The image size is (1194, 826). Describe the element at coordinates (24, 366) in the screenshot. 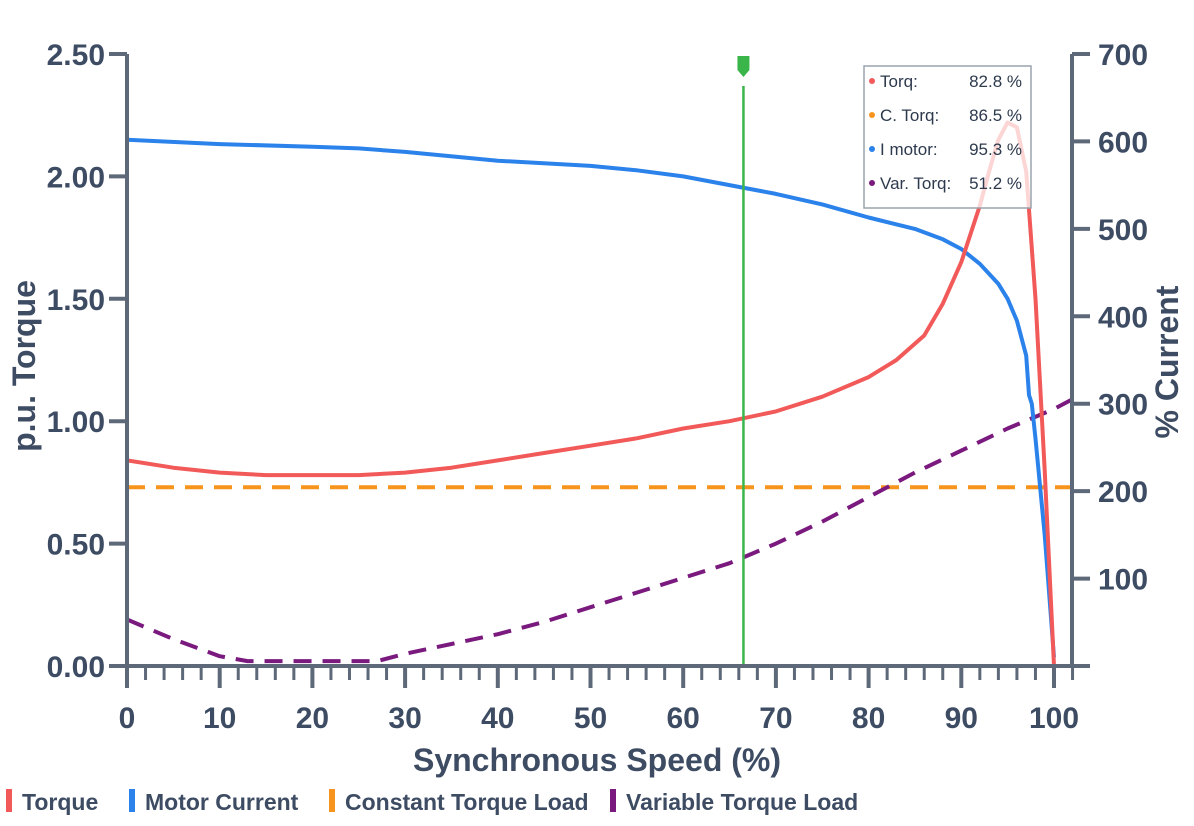

I see `y-axis-title: p.u. Torque` at that location.